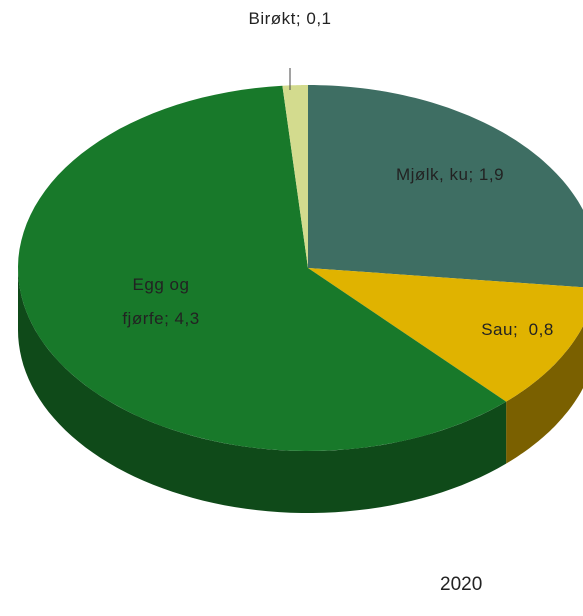 The height and width of the screenshot is (616, 583). What do you see at coordinates (156, 301) in the screenshot?
I see `category-name: Egg og fjørfe` at bounding box center [156, 301].